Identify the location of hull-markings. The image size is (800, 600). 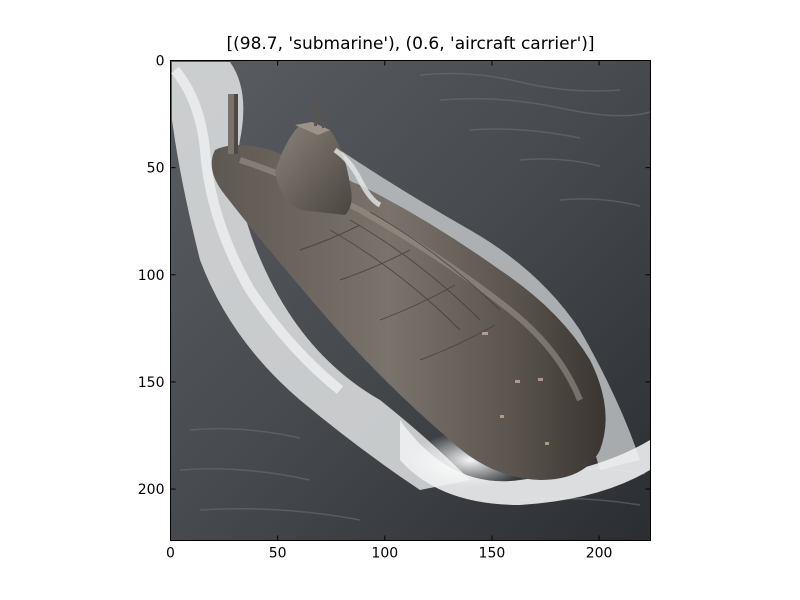
(515, 388).